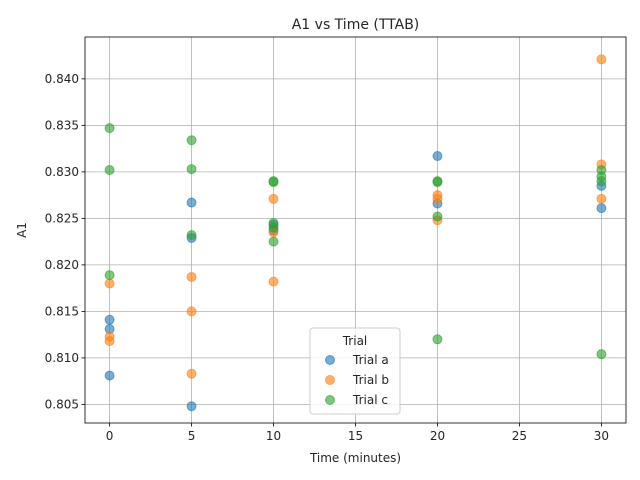  What do you see at coordinates (370, 380) in the screenshot?
I see `legend-label: Trial b` at bounding box center [370, 380].